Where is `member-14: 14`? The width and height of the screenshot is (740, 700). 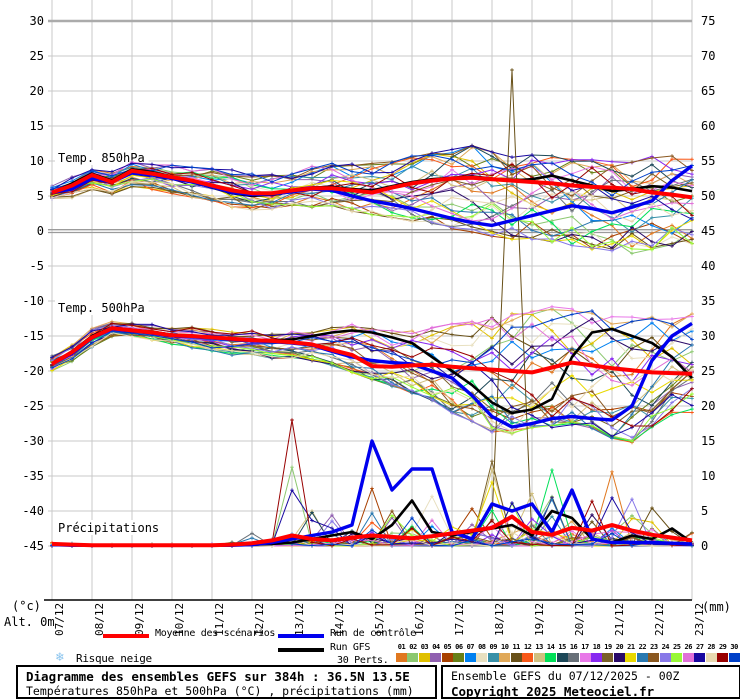
member-14: 14 is located at coordinates (551, 652).